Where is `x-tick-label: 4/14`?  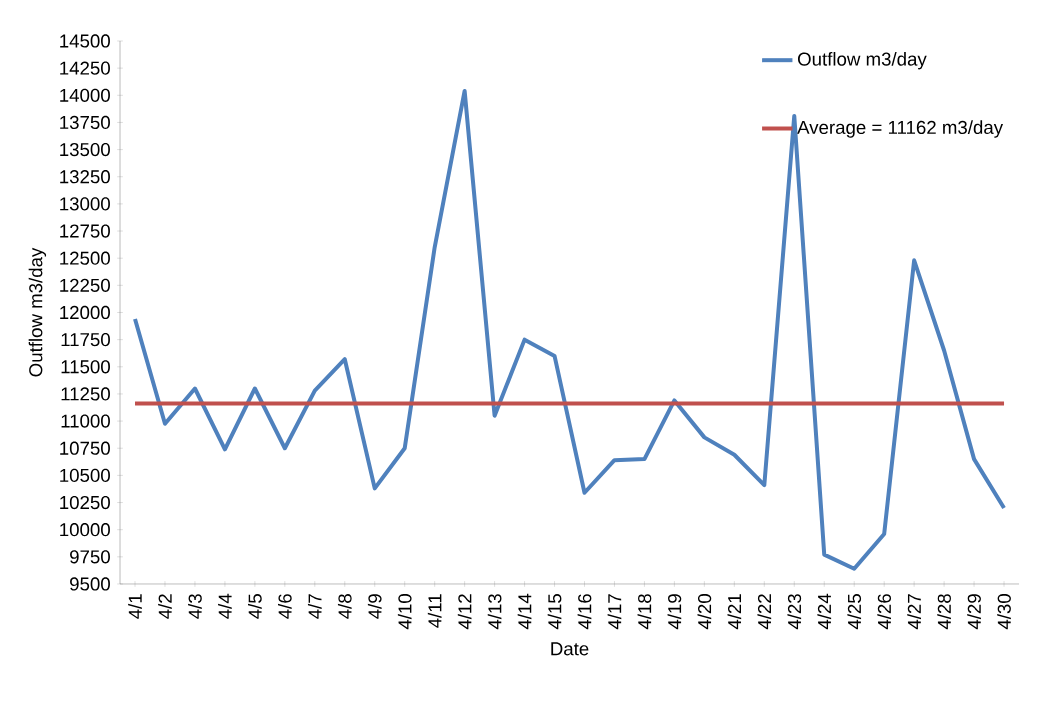
x-tick-label: 4/14 is located at coordinates (524, 611).